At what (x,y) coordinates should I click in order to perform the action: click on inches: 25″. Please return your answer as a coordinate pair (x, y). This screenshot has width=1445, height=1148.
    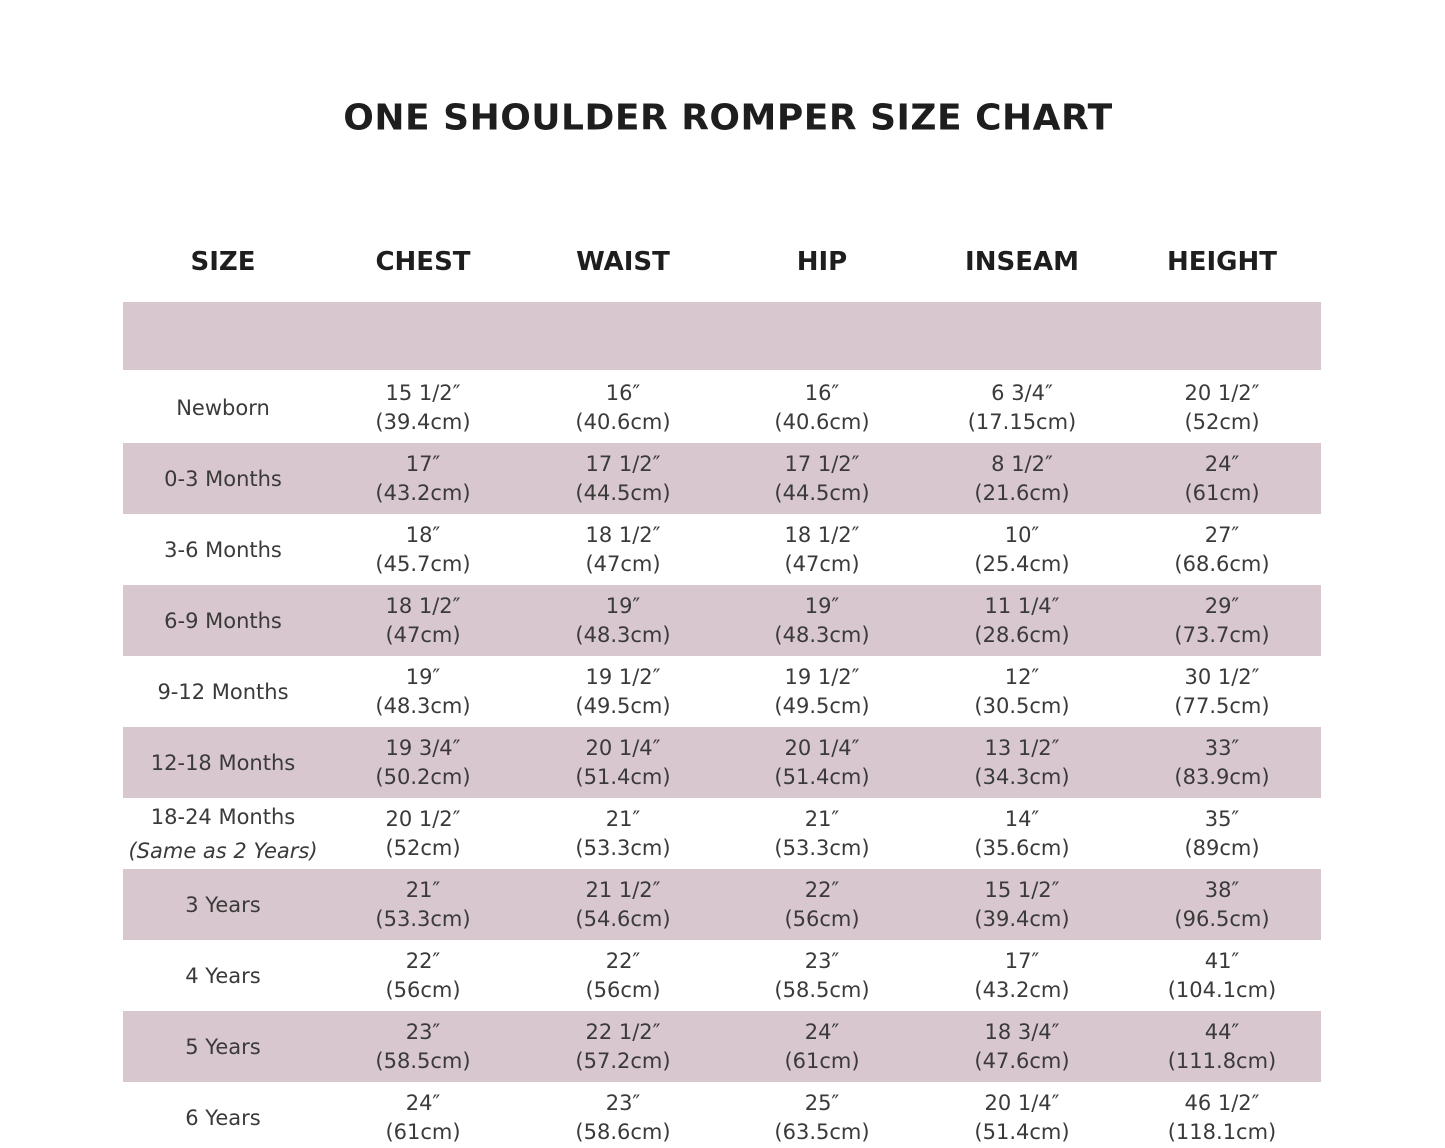
    Looking at the image, I should click on (822, 1102).